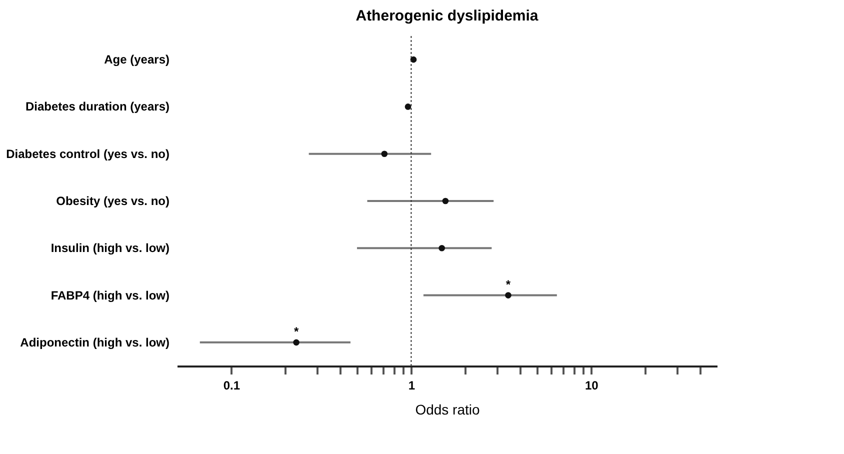  I want to click on y-tick-label: Diabetes duration (years), so click(97, 107).